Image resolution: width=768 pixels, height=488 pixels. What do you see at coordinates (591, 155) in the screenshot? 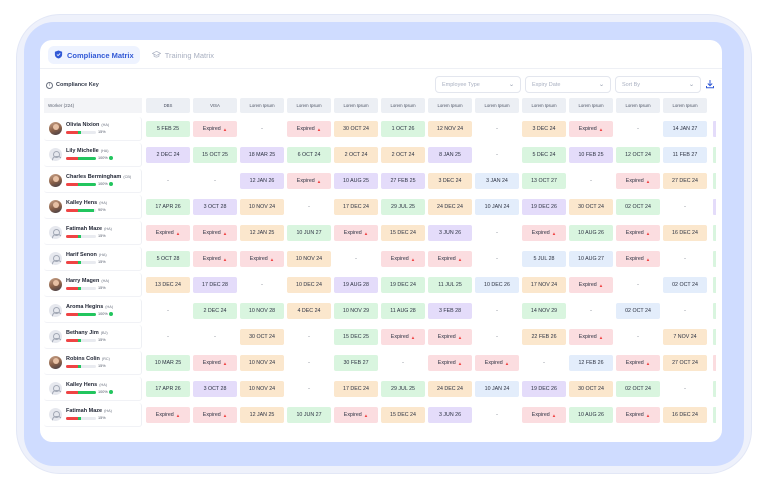
I see `compliance-cell: 10 FEB 25` at bounding box center [591, 155].